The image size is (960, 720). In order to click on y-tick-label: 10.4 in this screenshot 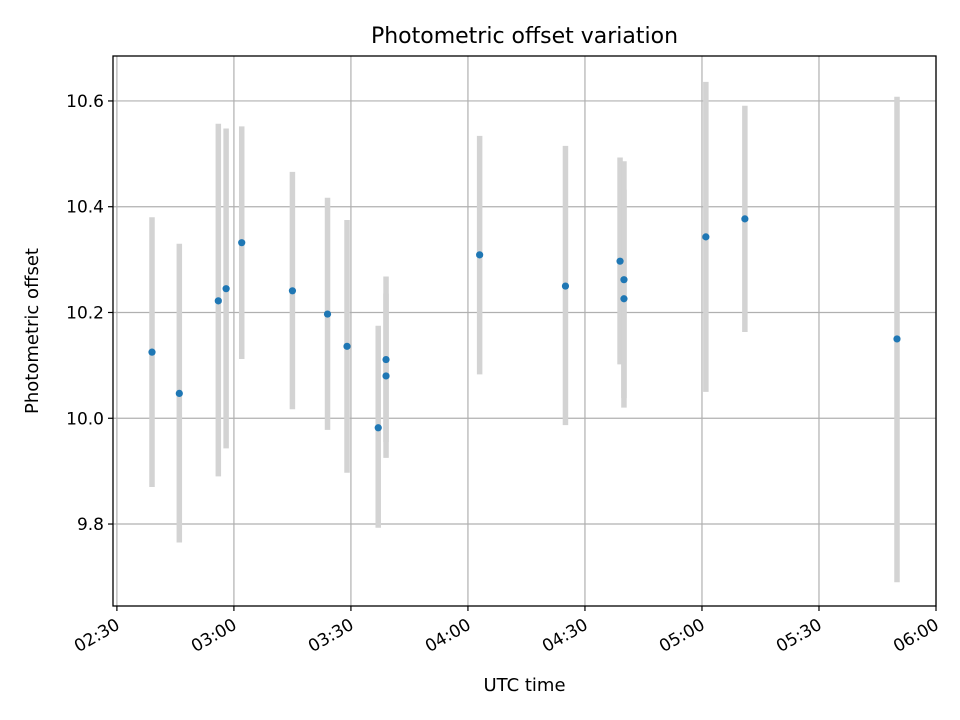, I will do `click(85, 208)`.